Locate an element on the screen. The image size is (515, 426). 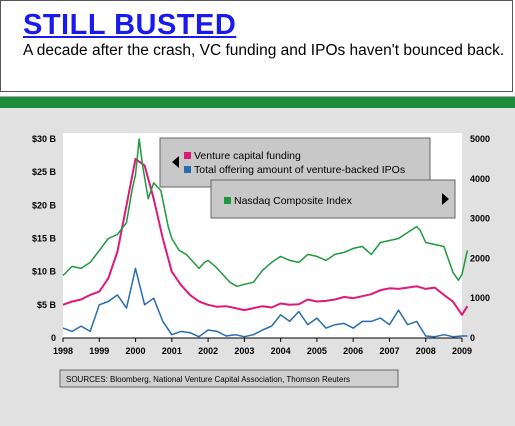
y-left-tick-label: $10 B is located at coordinates (44, 272).